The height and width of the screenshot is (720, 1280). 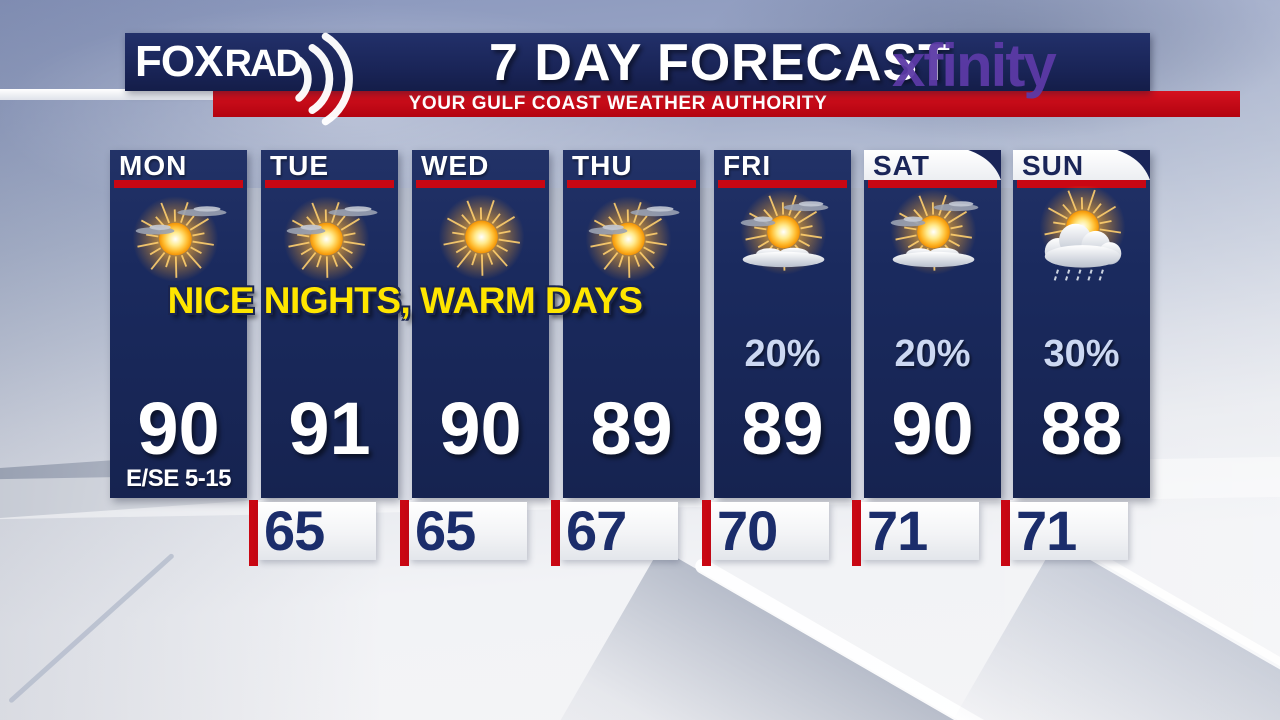 I want to click on low-temp: 67, so click(x=596, y=530).